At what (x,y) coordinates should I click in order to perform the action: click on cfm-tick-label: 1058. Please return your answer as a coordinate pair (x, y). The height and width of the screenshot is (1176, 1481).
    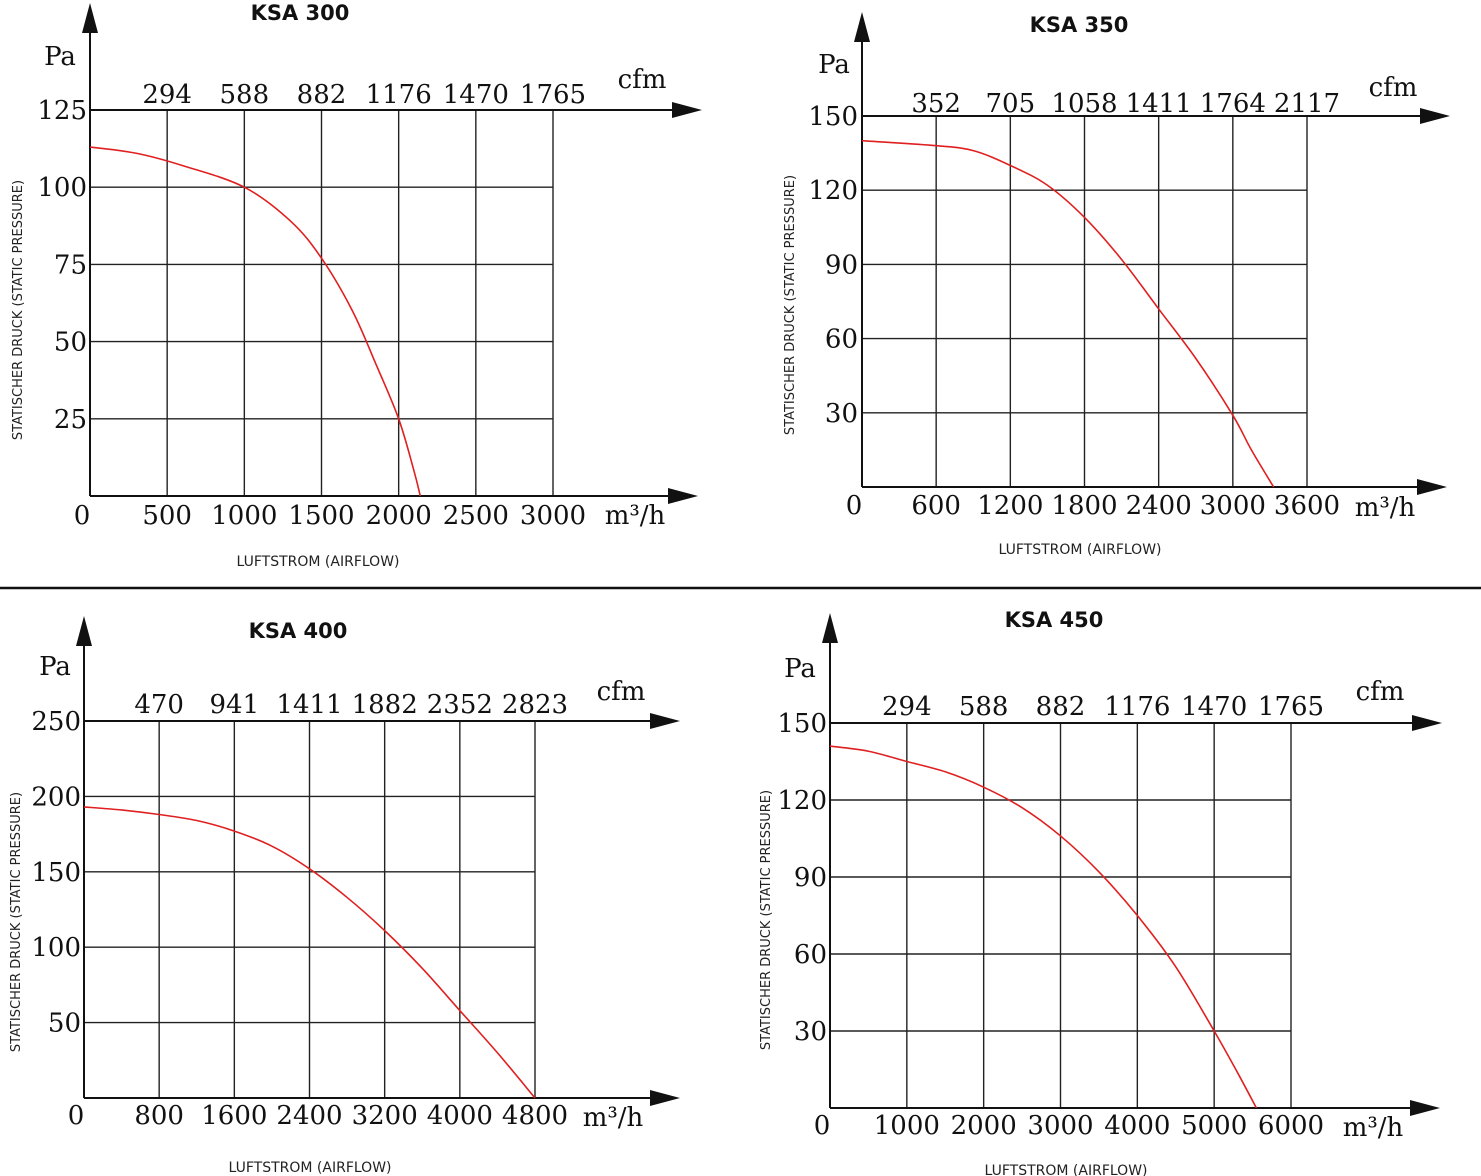
    Looking at the image, I should click on (1084, 104).